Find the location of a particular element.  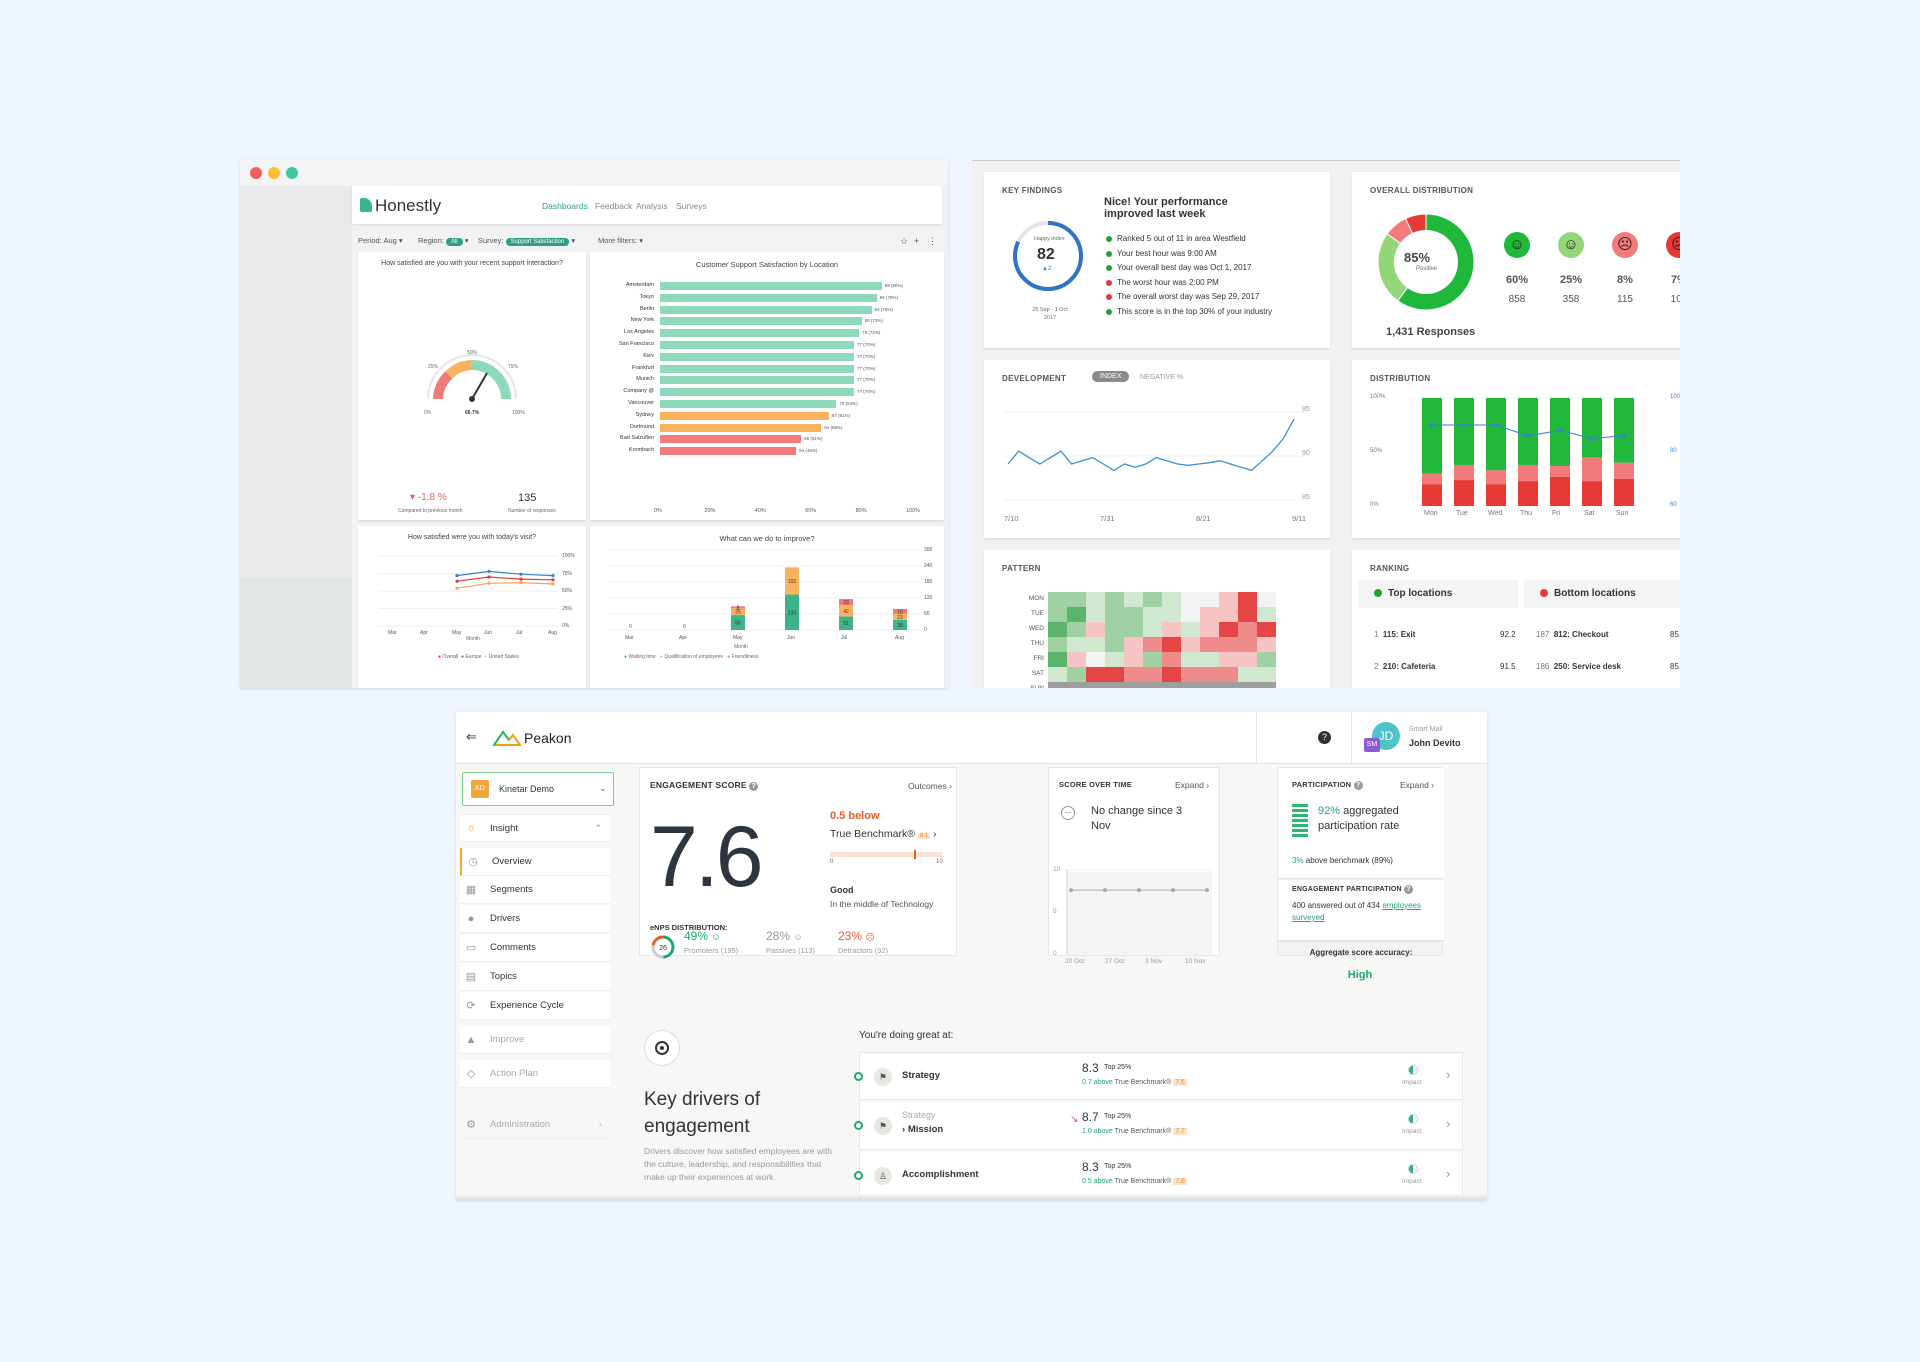

period-filter: Period: Aug ▾ is located at coordinates (380, 240).